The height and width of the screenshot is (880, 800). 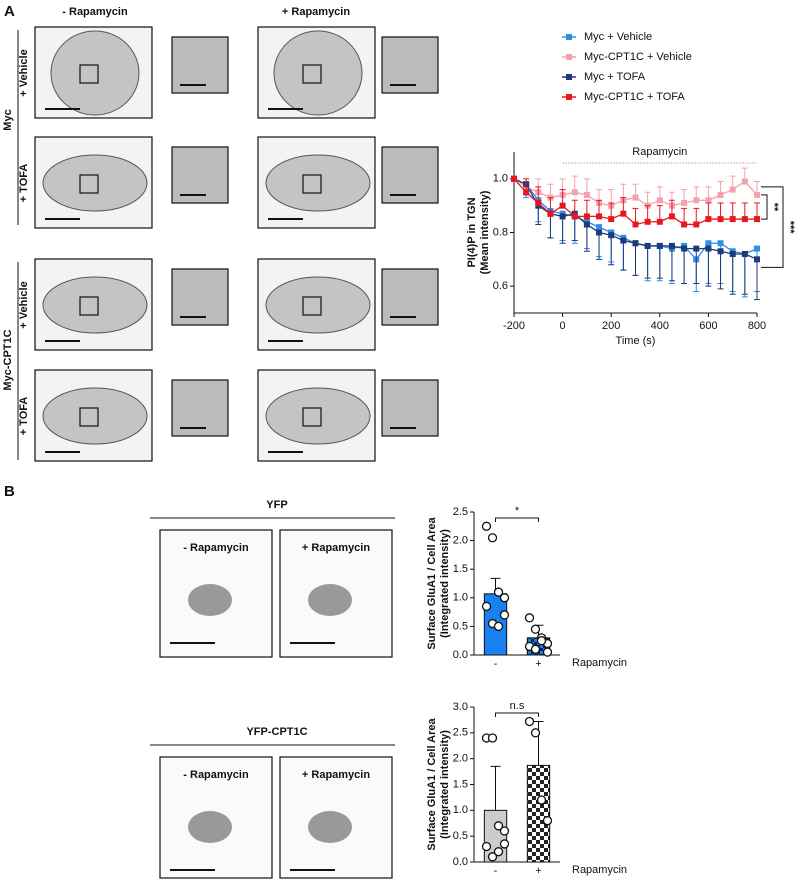 I want to click on y-tick-label: 1.5, so click(x=460, y=784).